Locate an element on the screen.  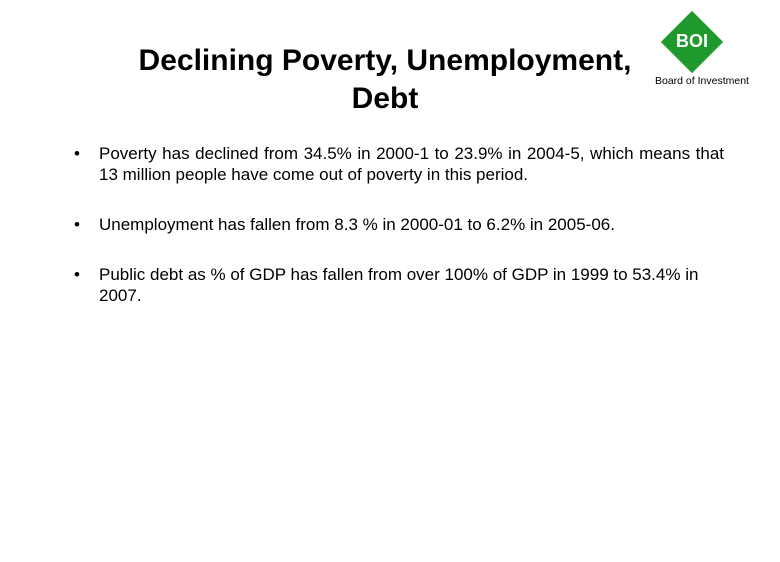
logo-caption: Board of Investment is located at coordinates (702, 81).